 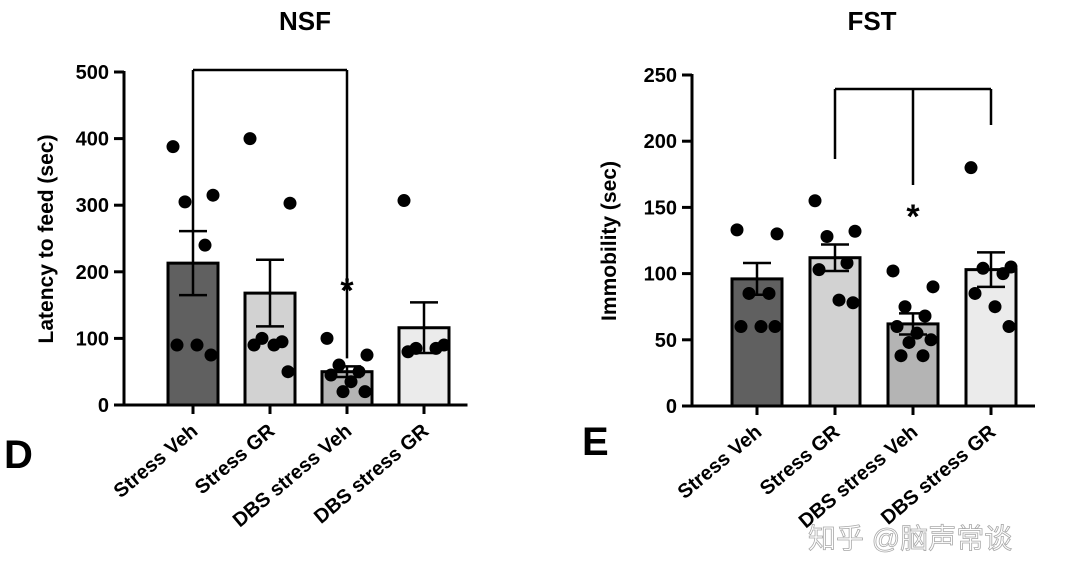 I want to click on y-tick-label: 150, so click(x=660, y=208).